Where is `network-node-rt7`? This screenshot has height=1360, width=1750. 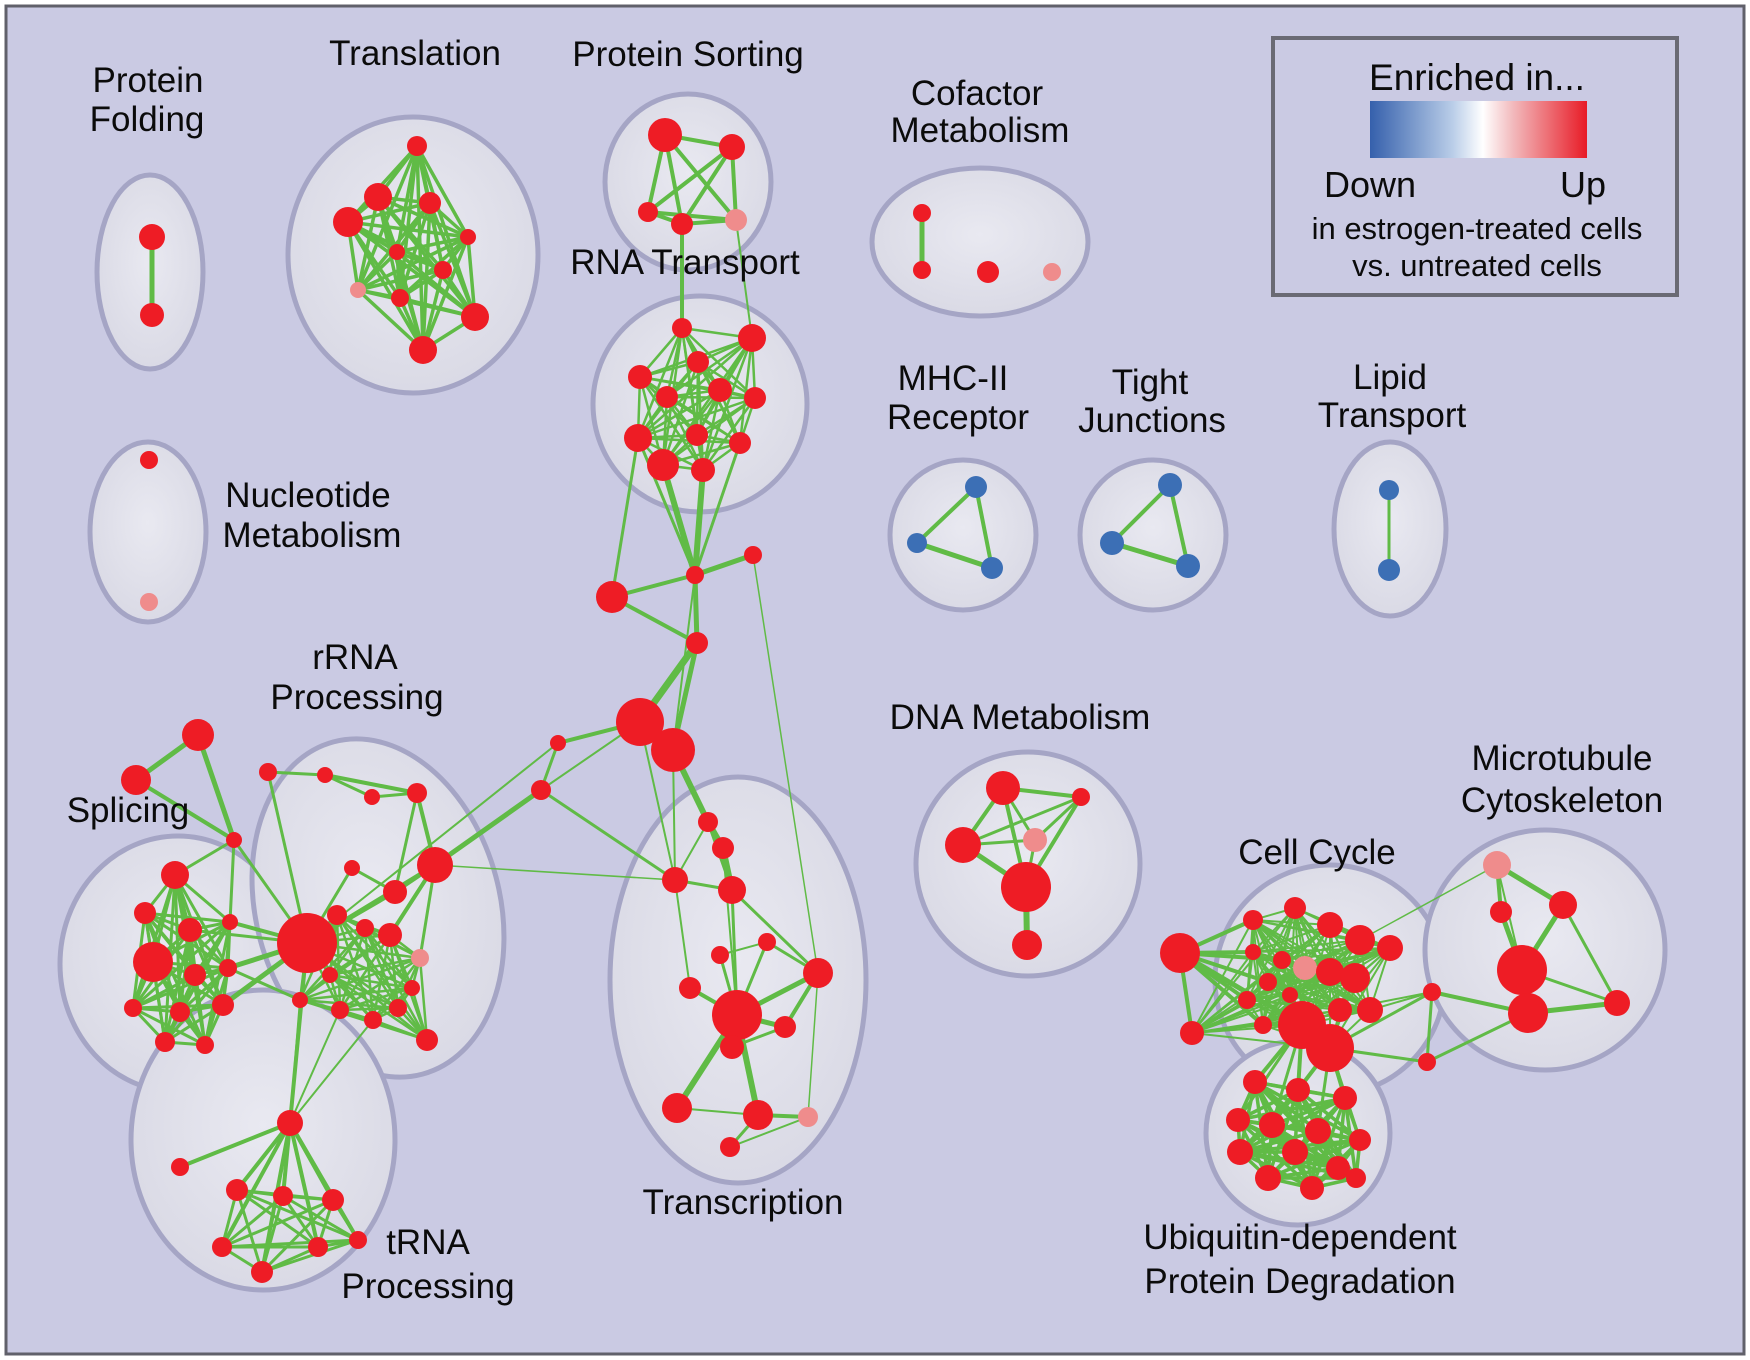 network-node-rt7 is located at coordinates (755, 398).